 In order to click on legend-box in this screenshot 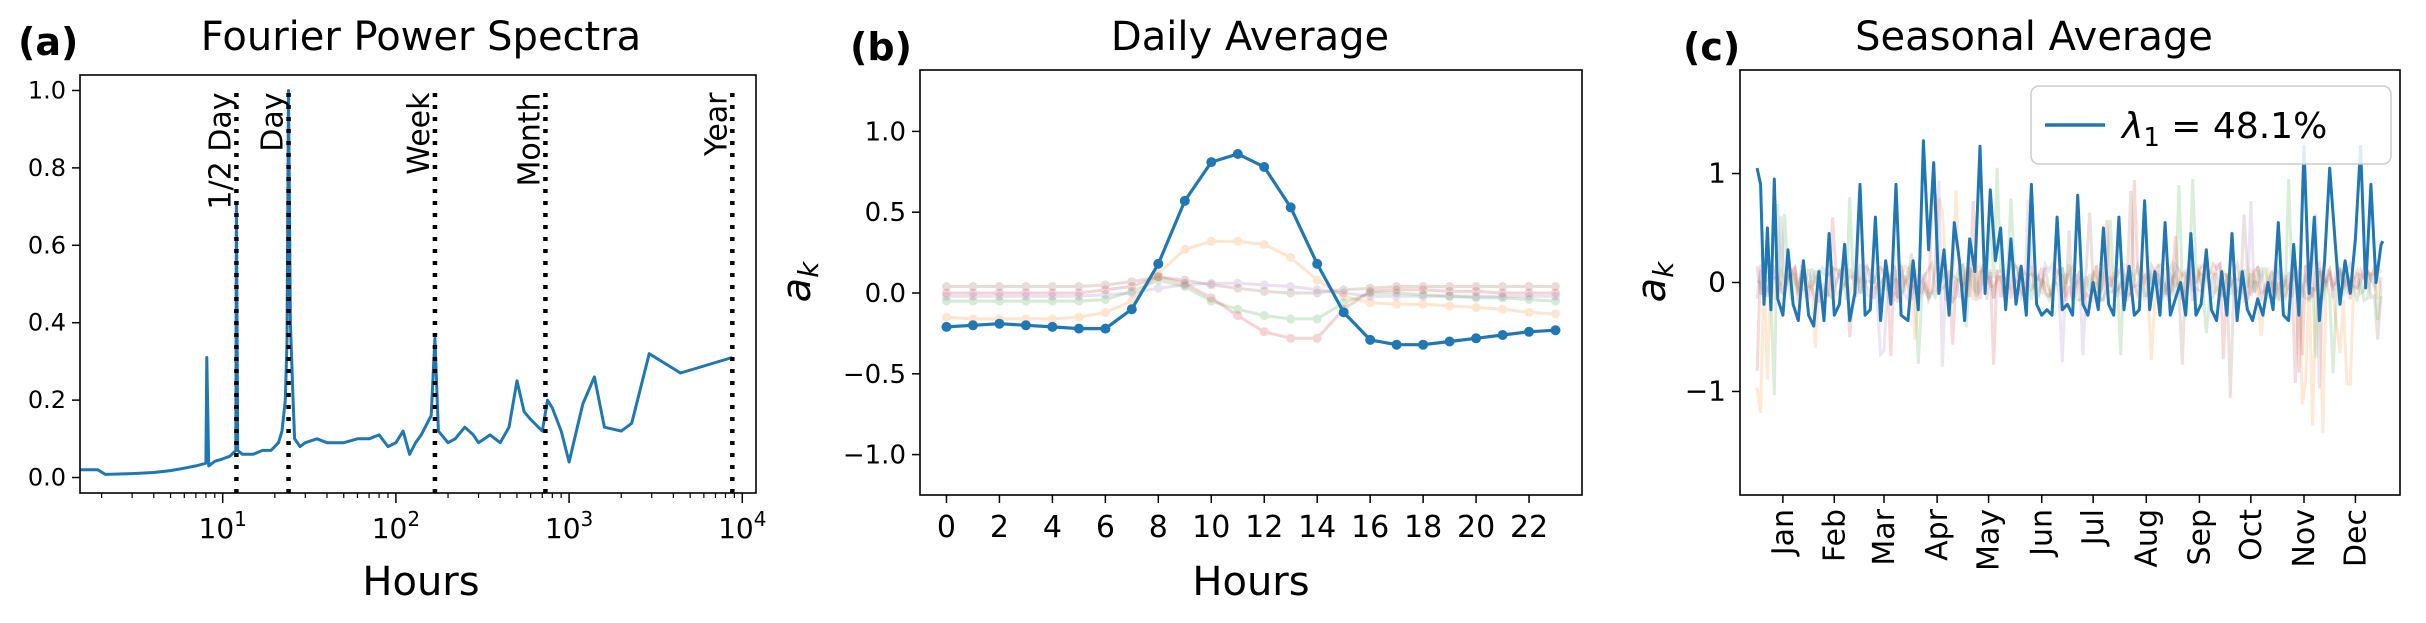, I will do `click(2211, 125)`.